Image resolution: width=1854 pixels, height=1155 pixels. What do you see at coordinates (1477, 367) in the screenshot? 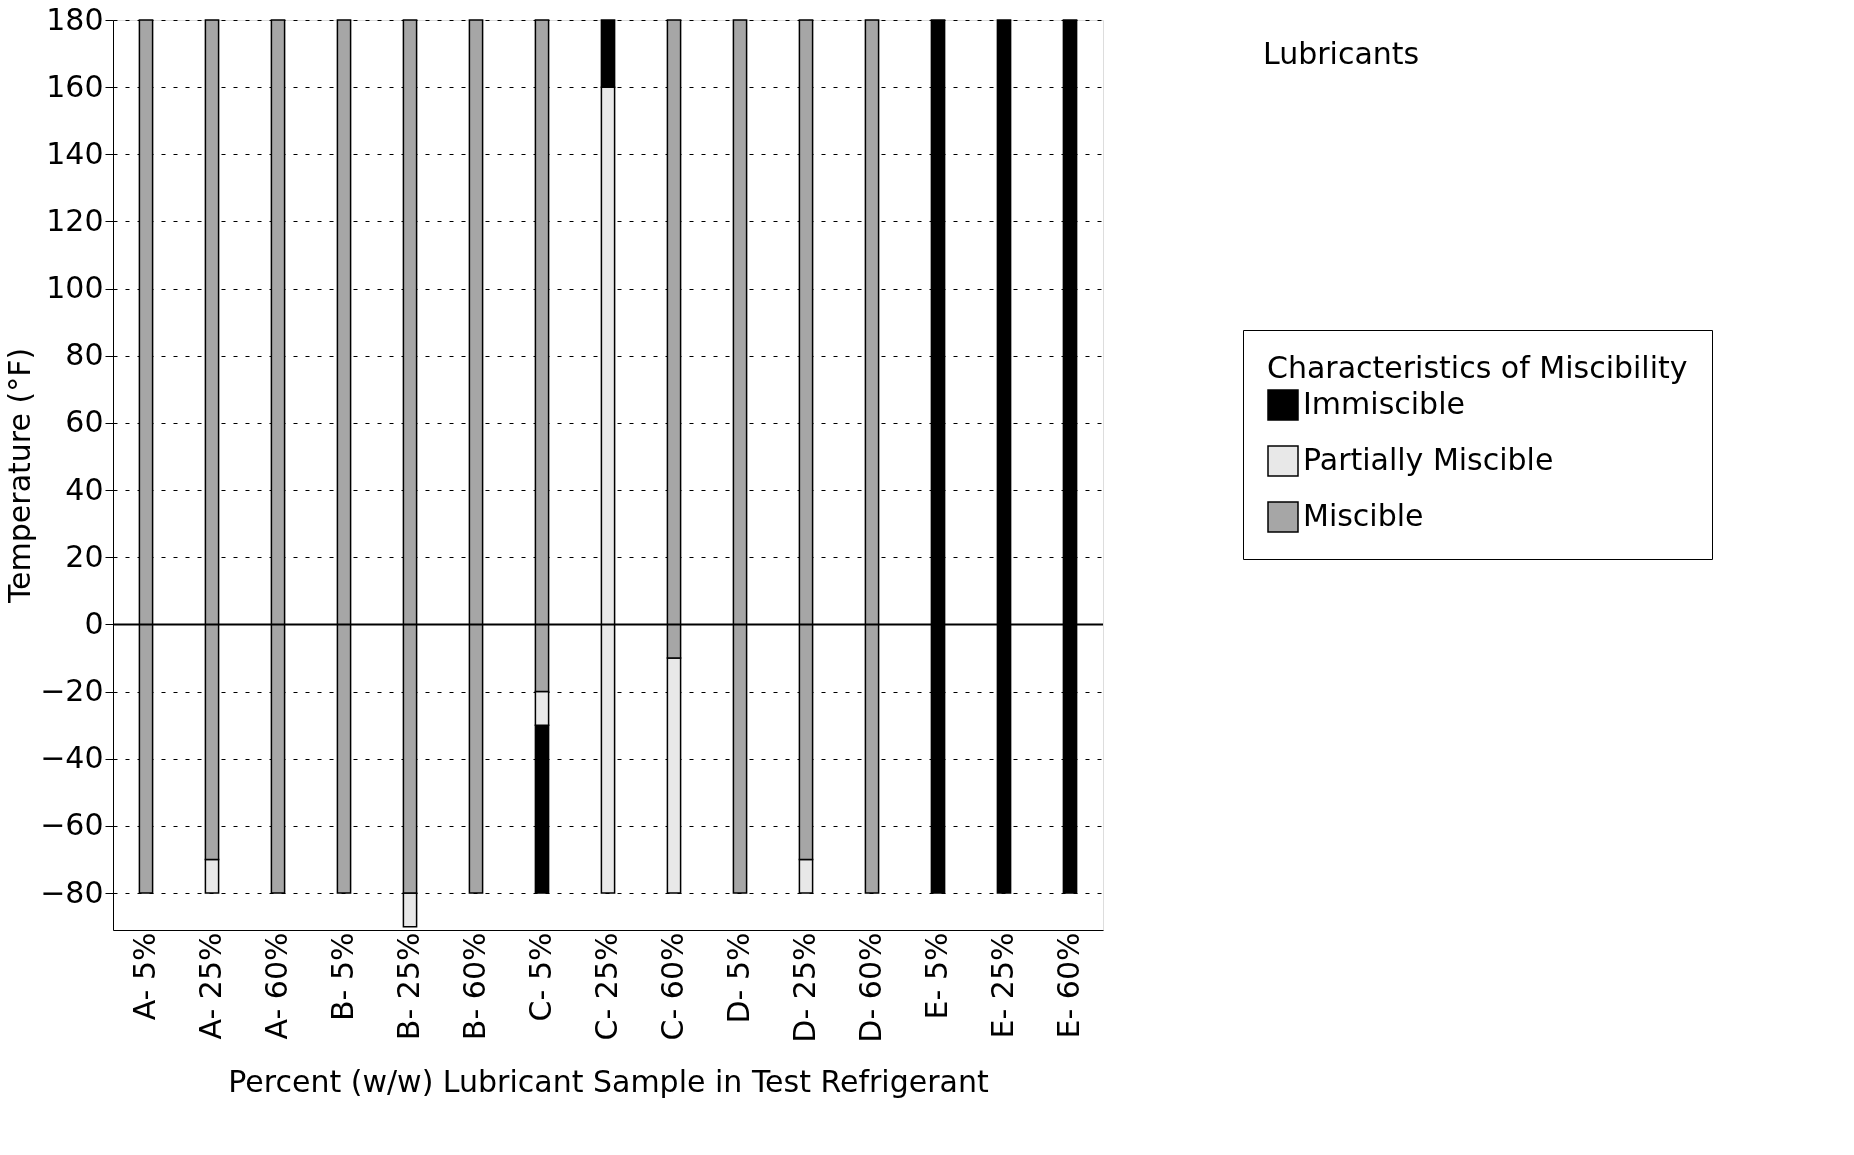
I see `legend-title: Characteristics of Miscibility` at bounding box center [1477, 367].